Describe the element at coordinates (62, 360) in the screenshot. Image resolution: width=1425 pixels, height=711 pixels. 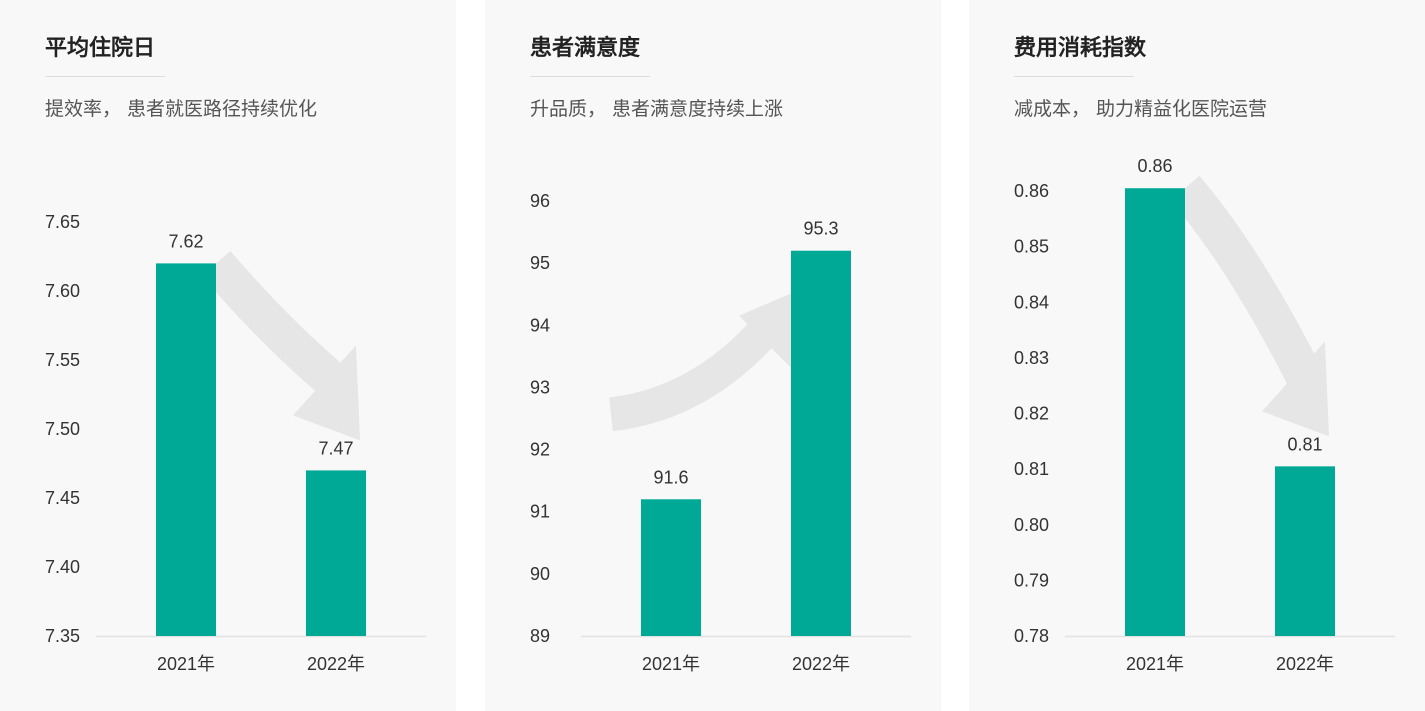
I see `y-tick-label: 7.55` at that location.